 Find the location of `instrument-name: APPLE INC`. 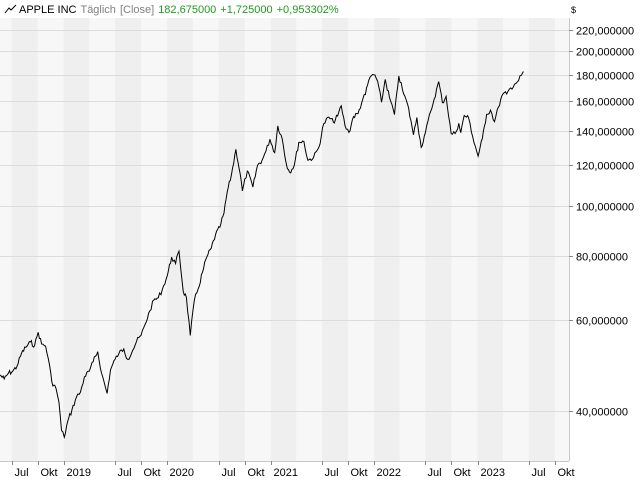

instrument-name: APPLE INC is located at coordinates (48, 10).